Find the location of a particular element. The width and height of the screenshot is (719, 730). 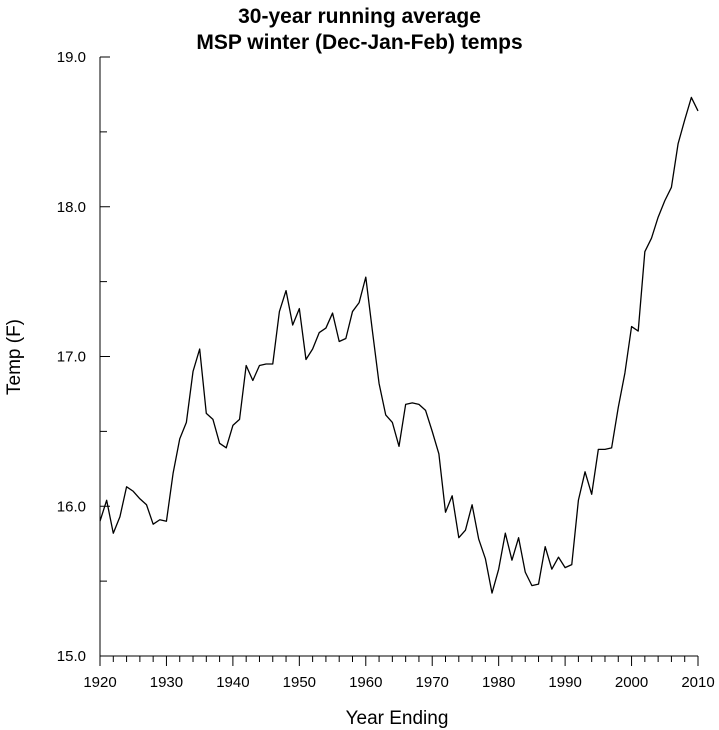

y-tick-label: 17.0 is located at coordinates (71, 357).